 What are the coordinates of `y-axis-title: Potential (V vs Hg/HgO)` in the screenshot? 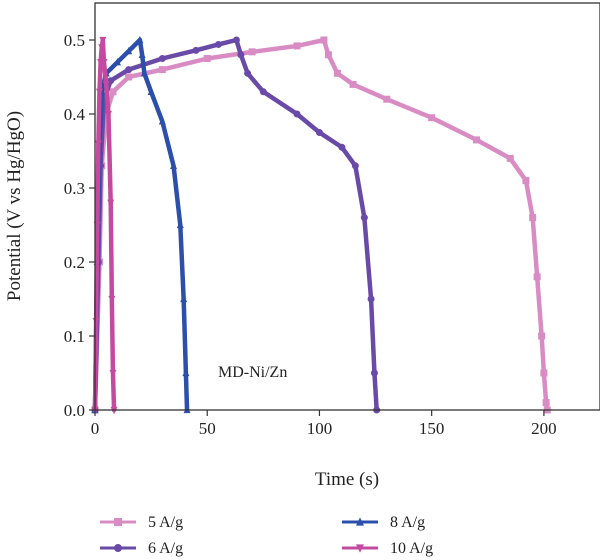 It's located at (14, 206).